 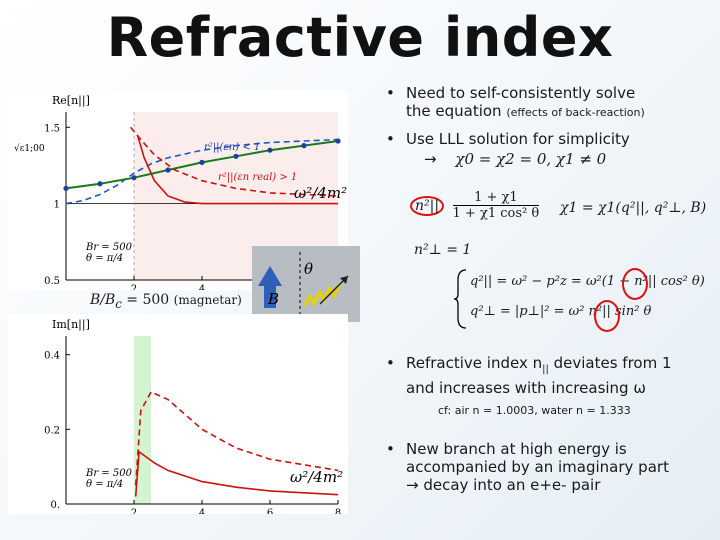 I want to click on n-parallel-eq: n²|| 1 + χ1 1 + χ1 cos² θ, so click(x=475, y=205).